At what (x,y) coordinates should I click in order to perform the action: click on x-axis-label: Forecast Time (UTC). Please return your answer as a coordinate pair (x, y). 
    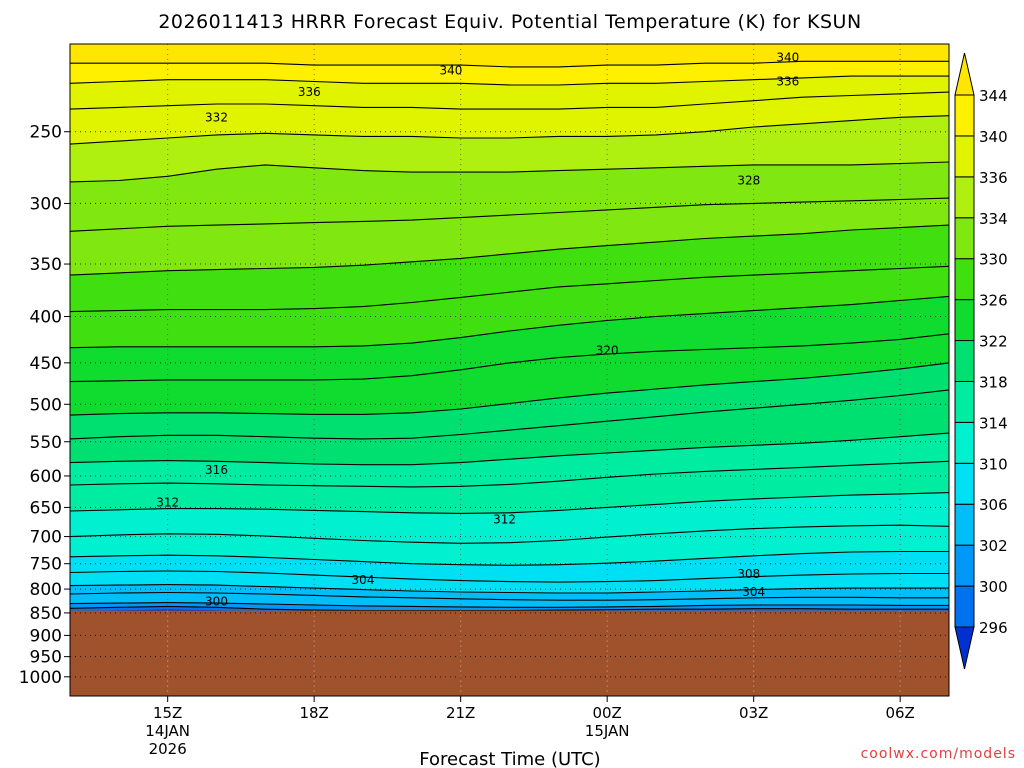
    Looking at the image, I should click on (509, 758).